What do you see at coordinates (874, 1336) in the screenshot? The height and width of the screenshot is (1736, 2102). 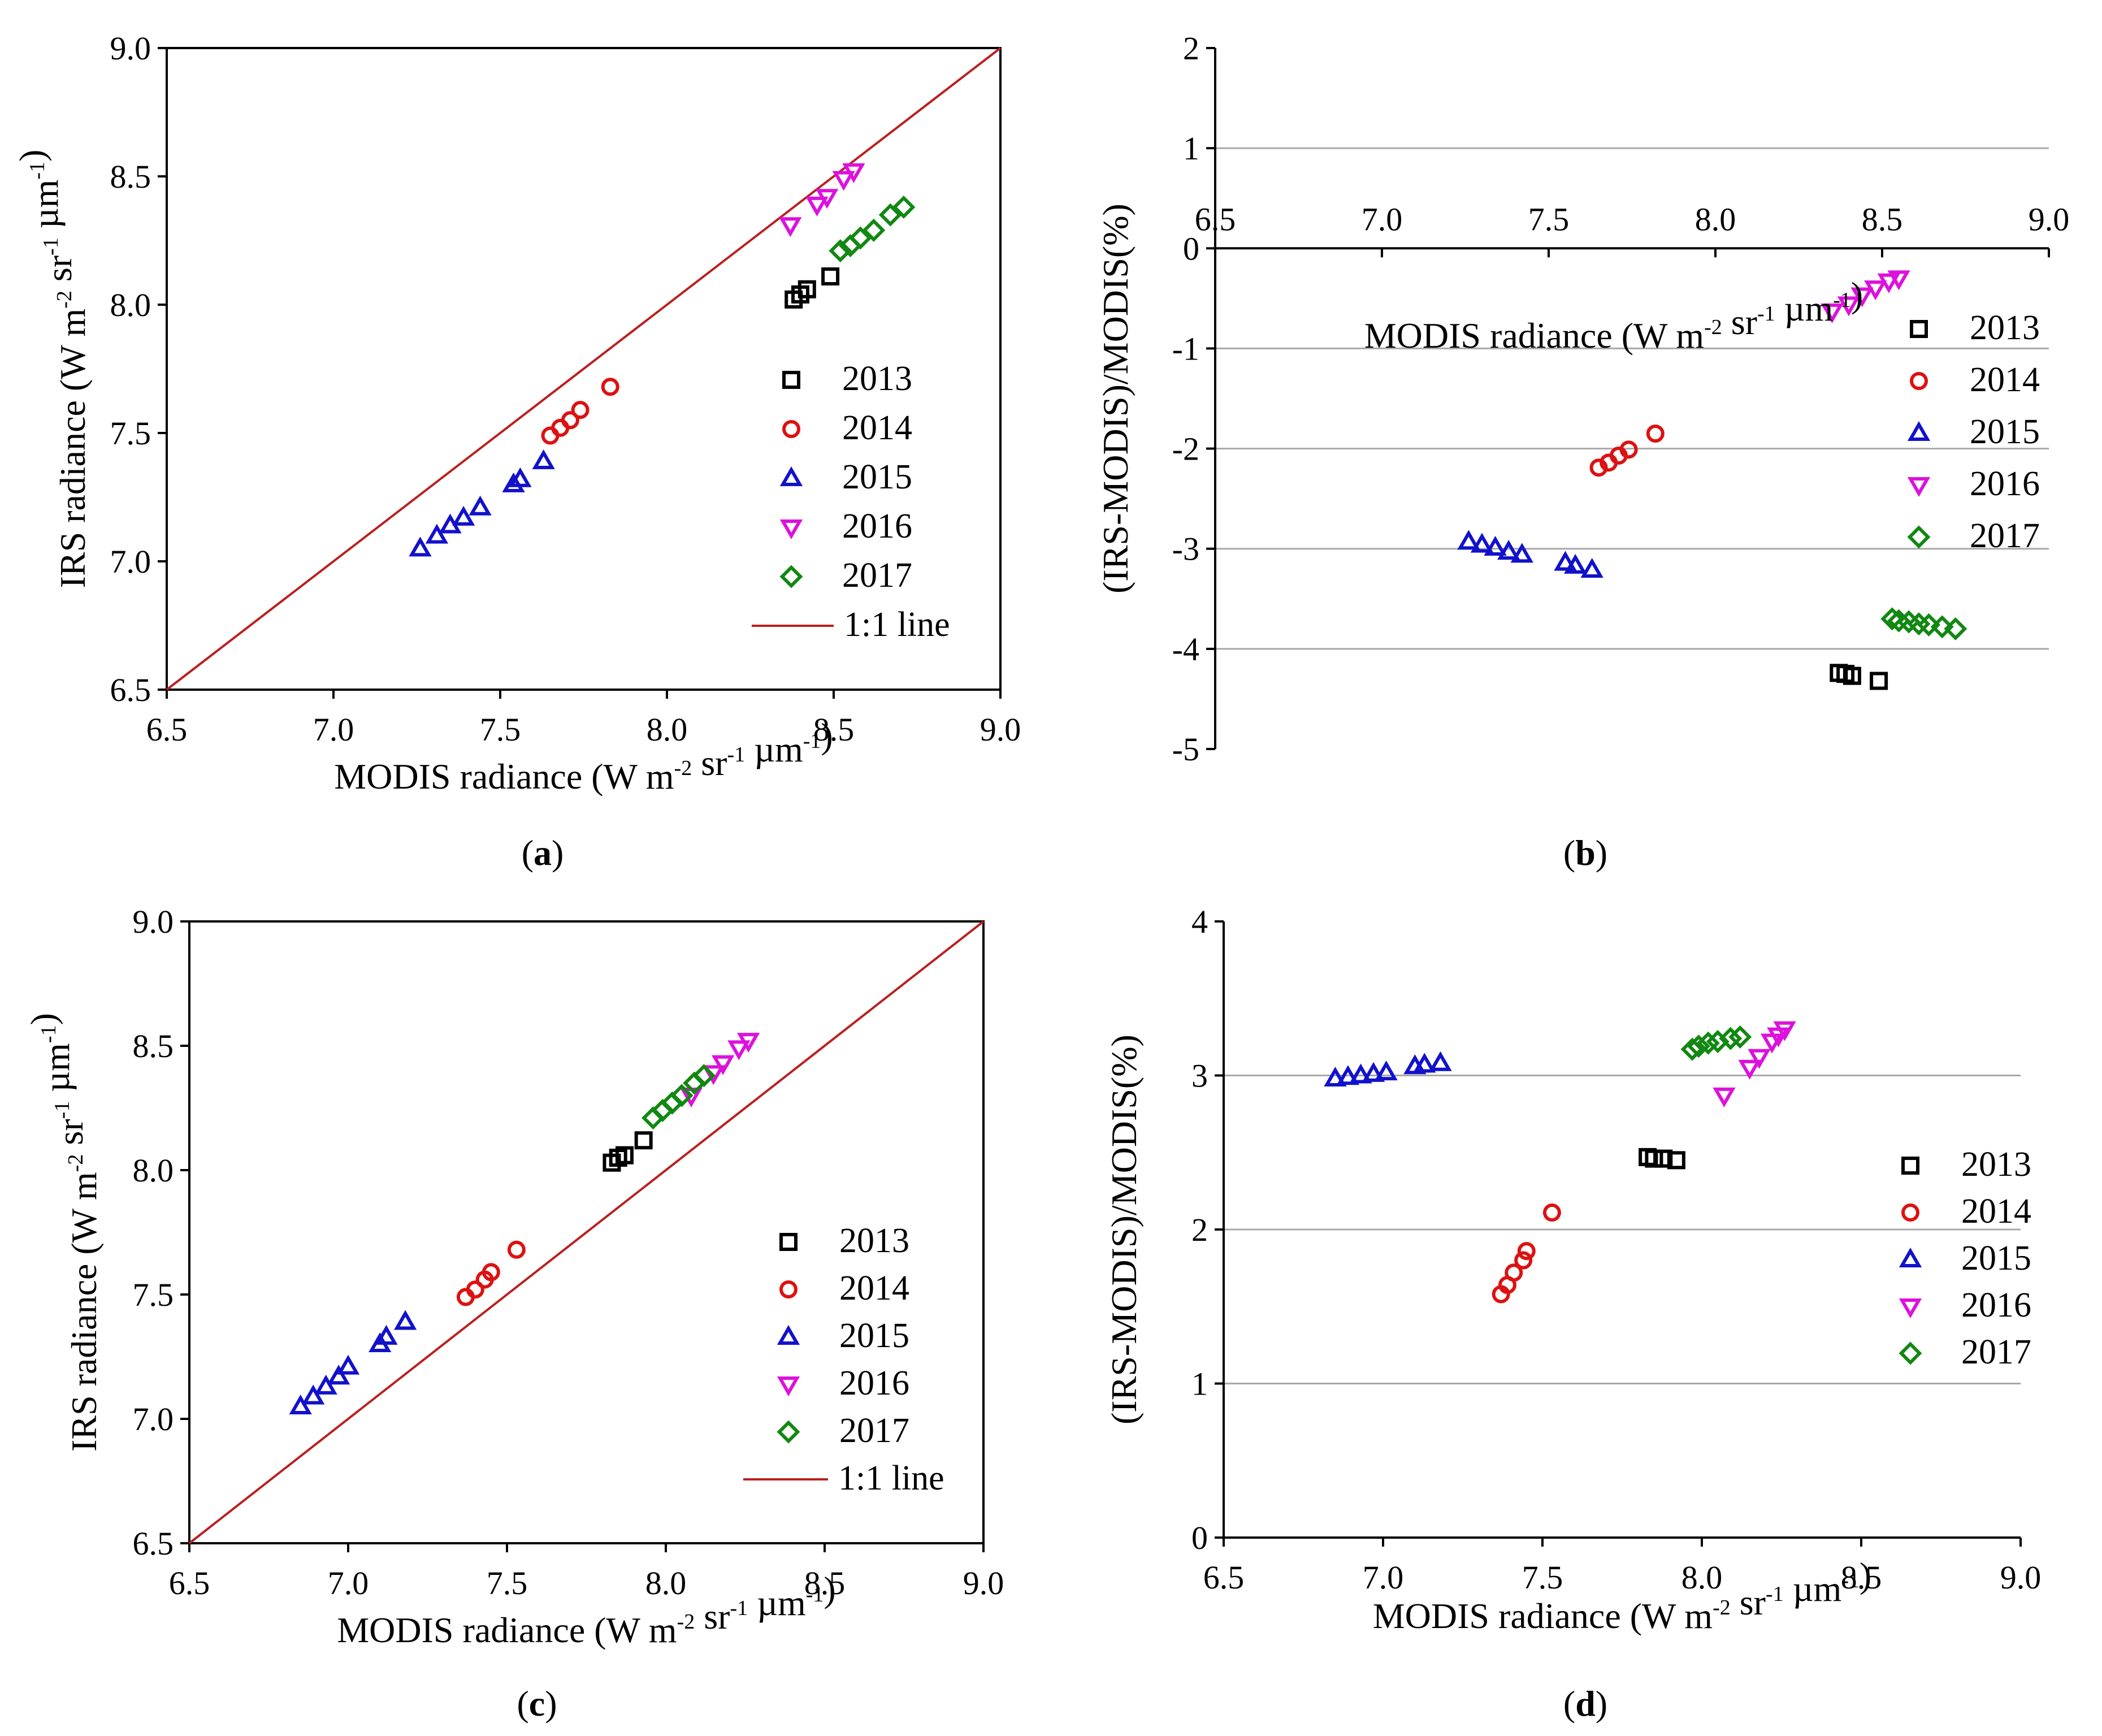 I see `legend-label: 2015` at bounding box center [874, 1336].